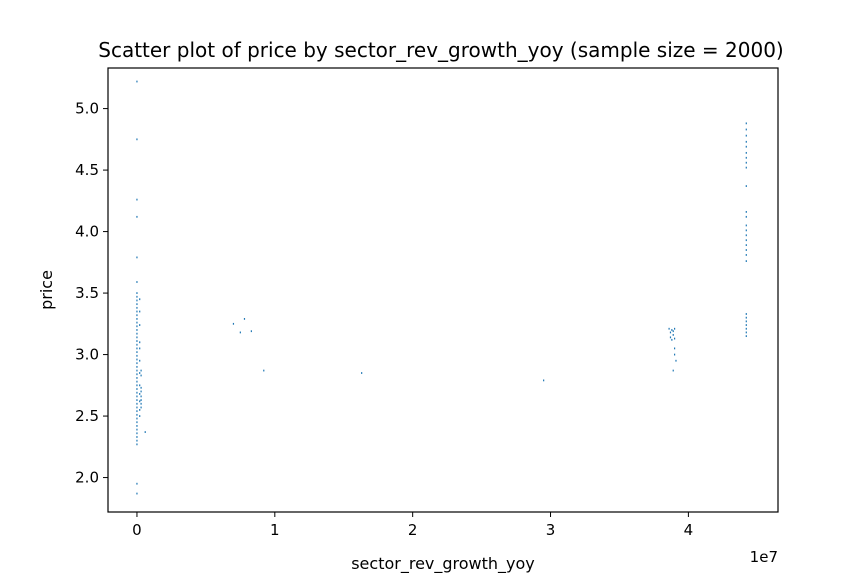 The height and width of the screenshot is (576, 864). What do you see at coordinates (689, 530) in the screenshot?
I see `x-tick-label: 4` at bounding box center [689, 530].